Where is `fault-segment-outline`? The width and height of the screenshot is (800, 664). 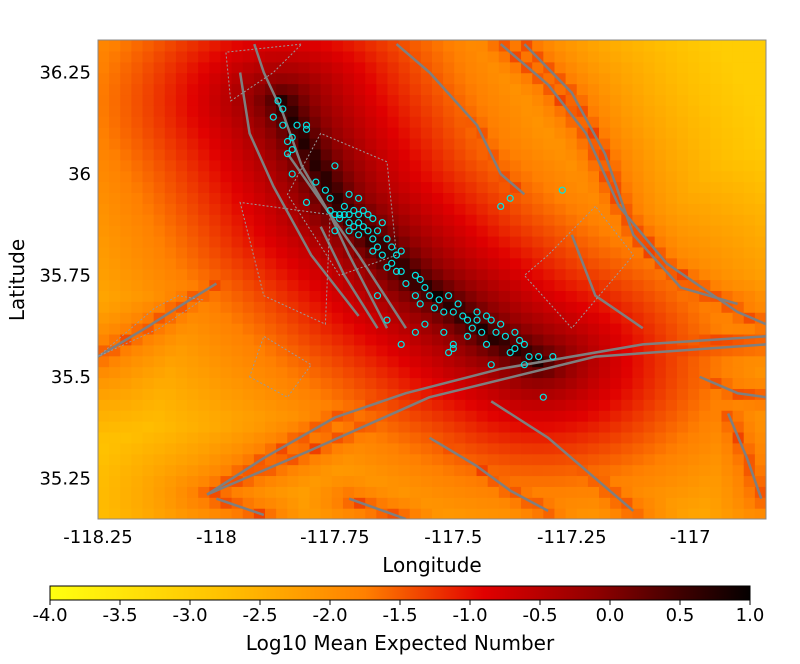
fault-segment-outline is located at coordinates (578, 267).